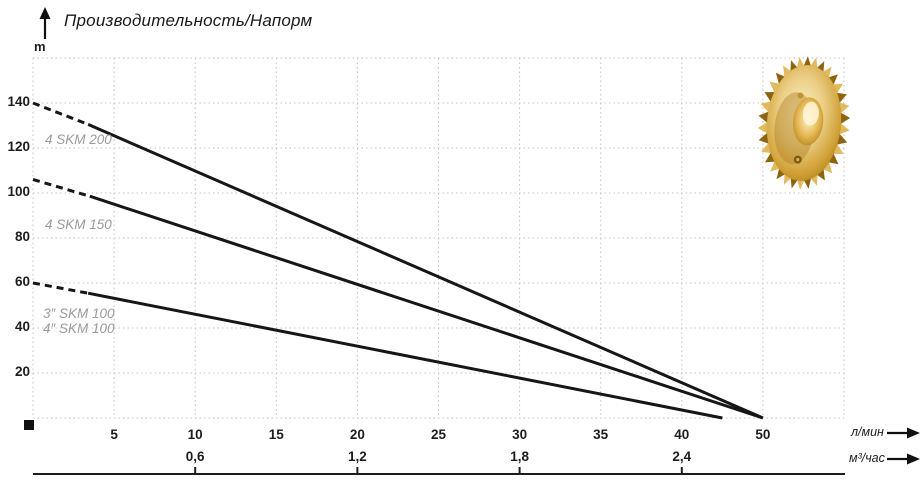  I want to click on x2-axis-right-arrow-icon, so click(903, 459).